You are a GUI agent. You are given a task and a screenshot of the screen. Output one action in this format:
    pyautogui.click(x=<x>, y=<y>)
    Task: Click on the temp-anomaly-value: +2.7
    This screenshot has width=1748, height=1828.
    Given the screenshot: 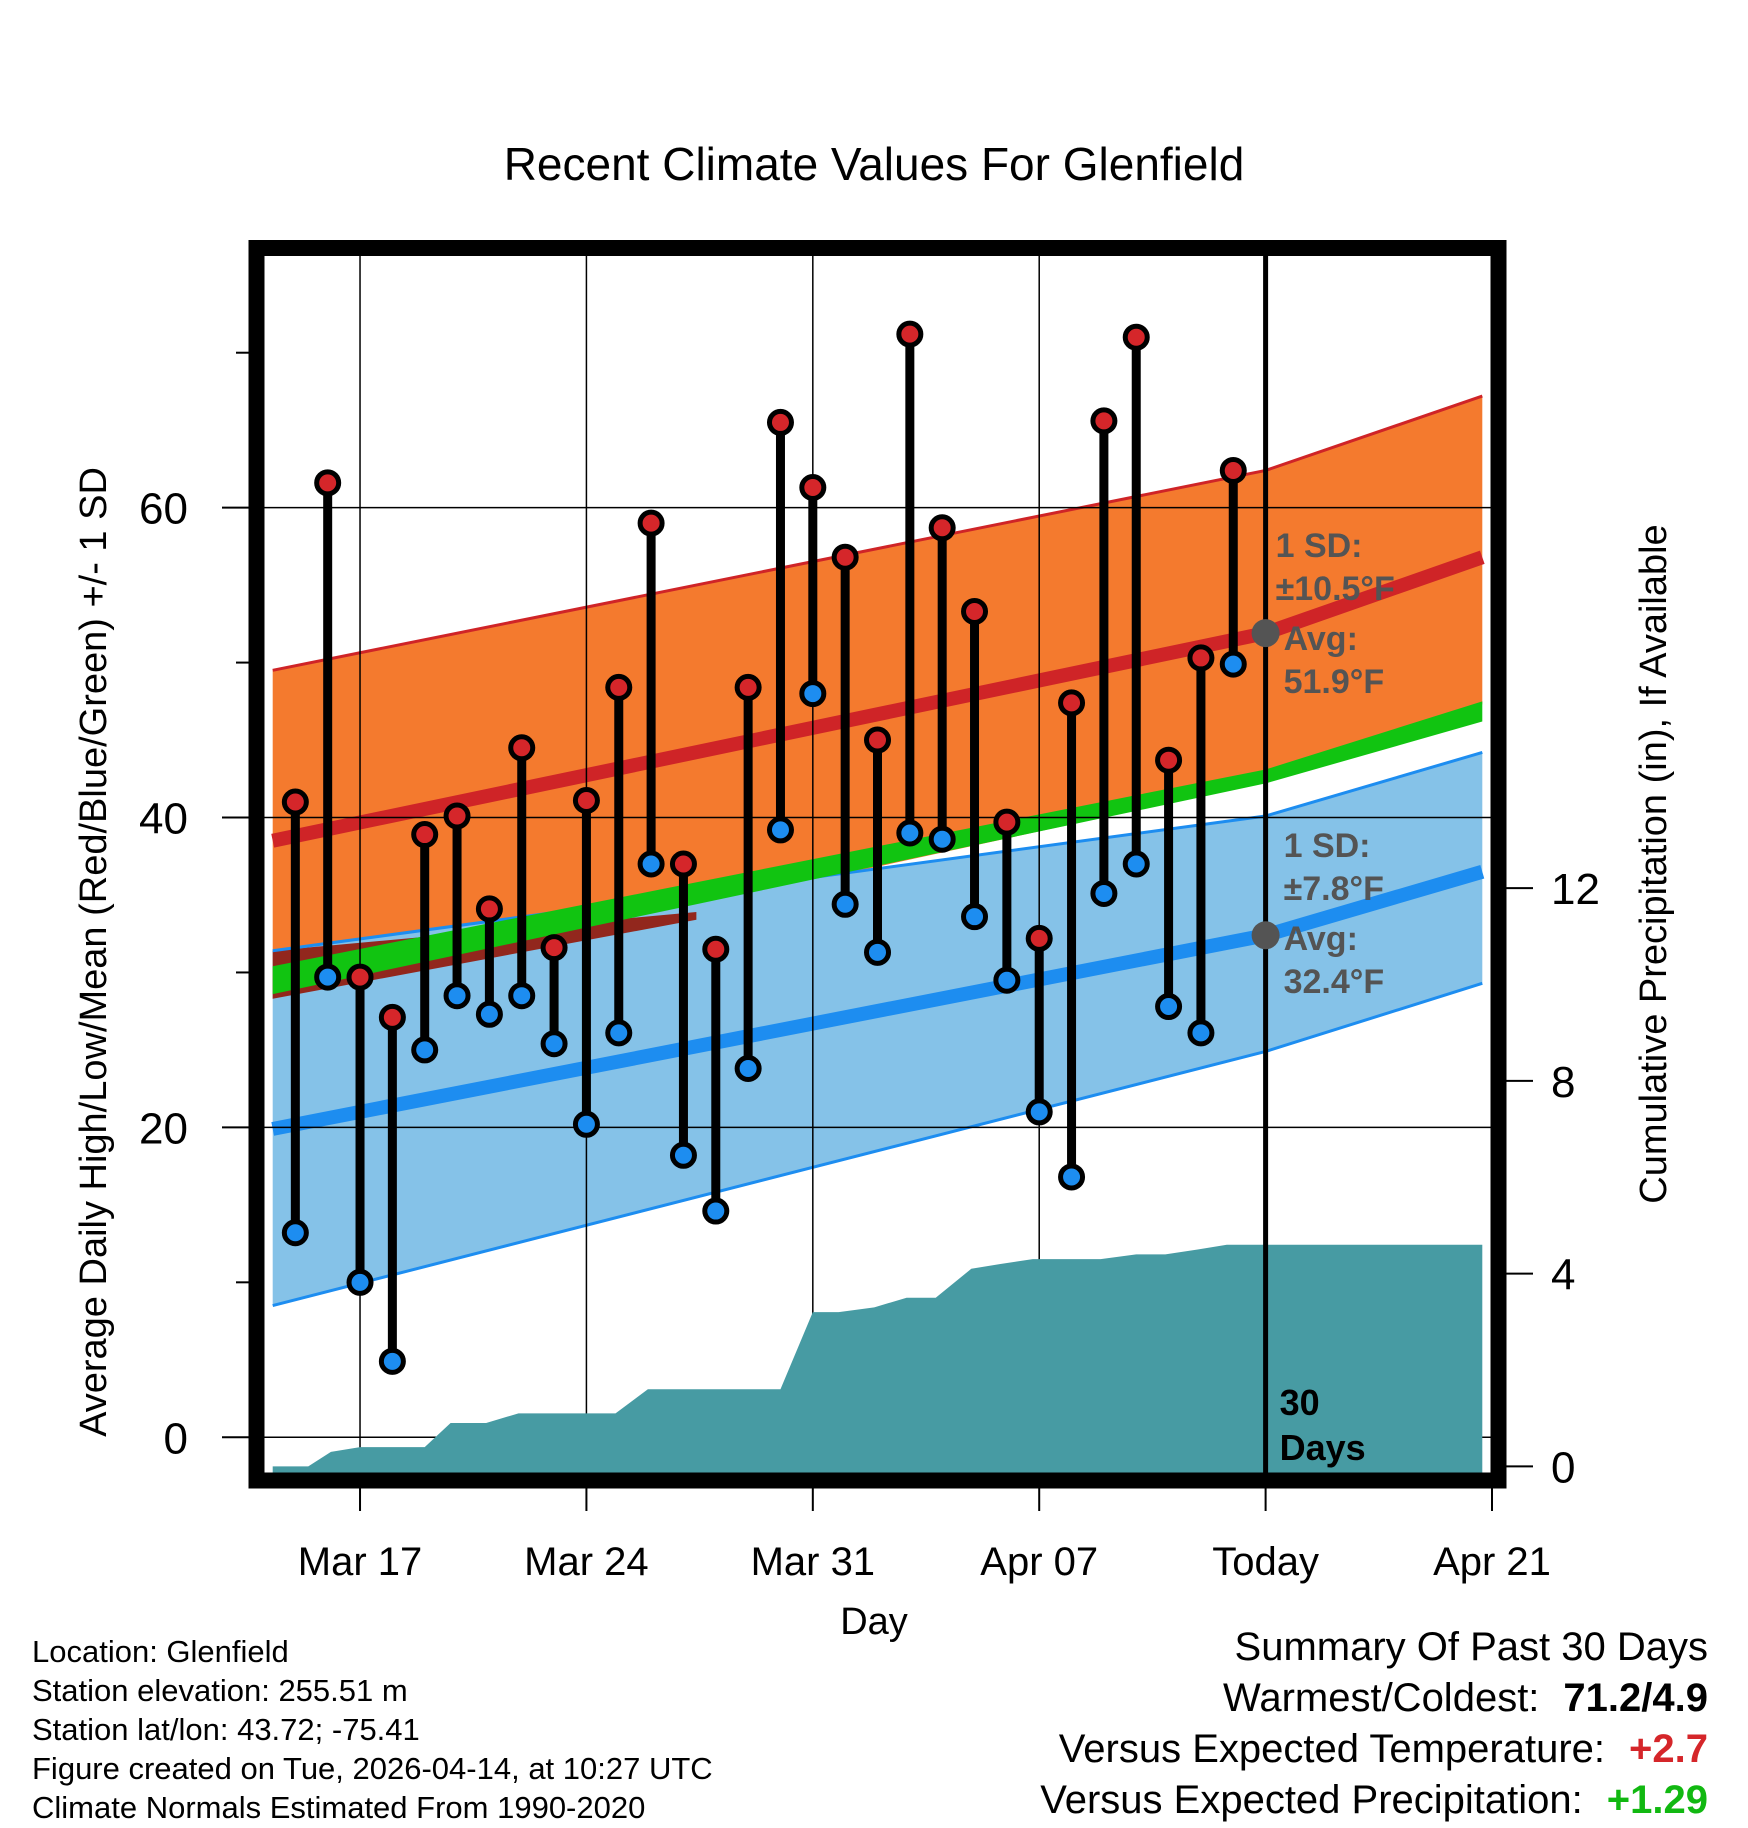 What is the action you would take?
    pyautogui.click(x=1668, y=1749)
    